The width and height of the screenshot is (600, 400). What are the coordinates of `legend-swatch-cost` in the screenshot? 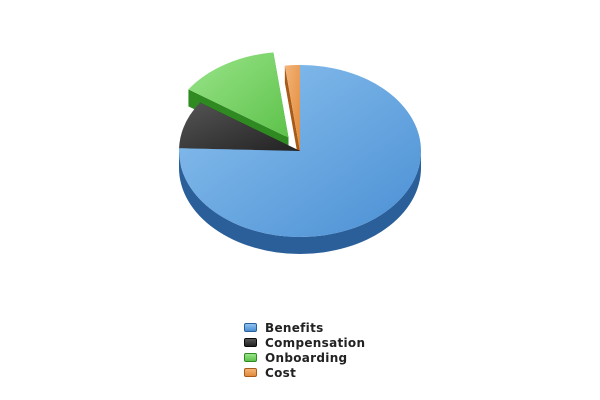 It's located at (250, 372).